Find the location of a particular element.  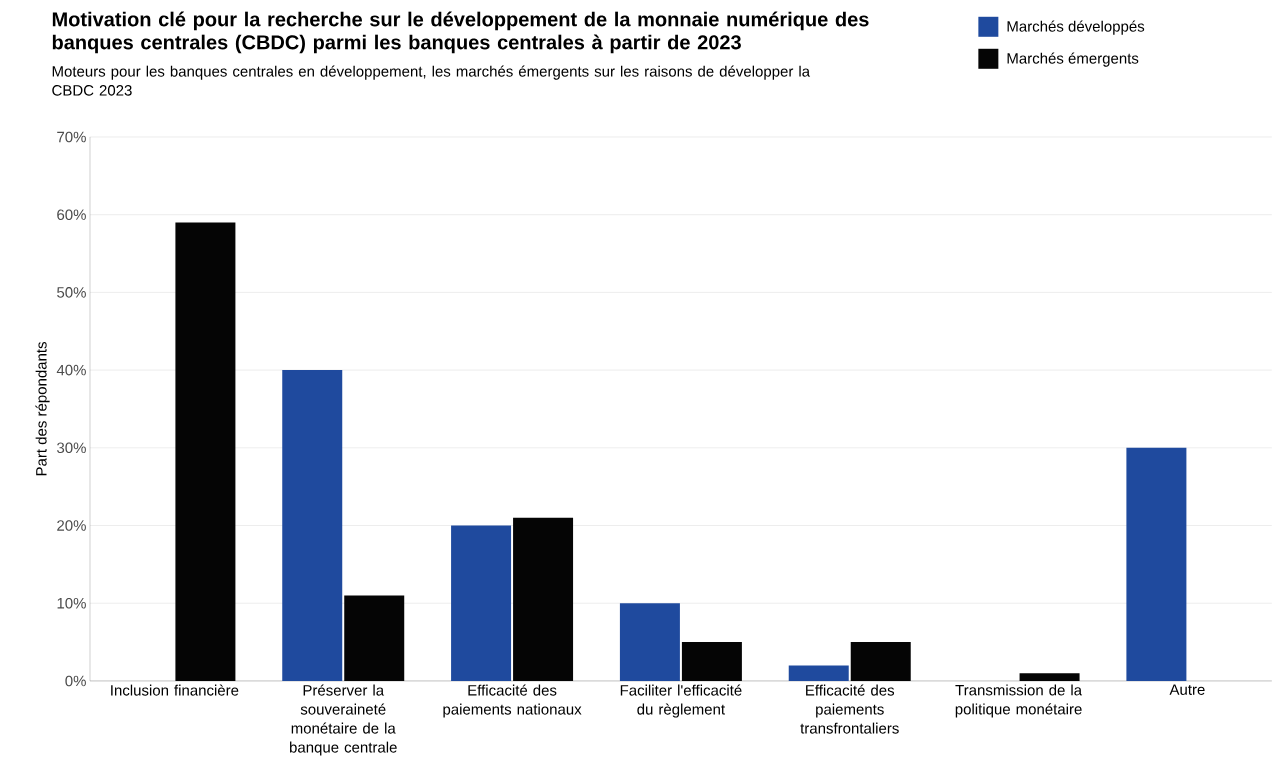

x-tick-label: Efficacité des paiements transfrontaliers is located at coordinates (849, 709).